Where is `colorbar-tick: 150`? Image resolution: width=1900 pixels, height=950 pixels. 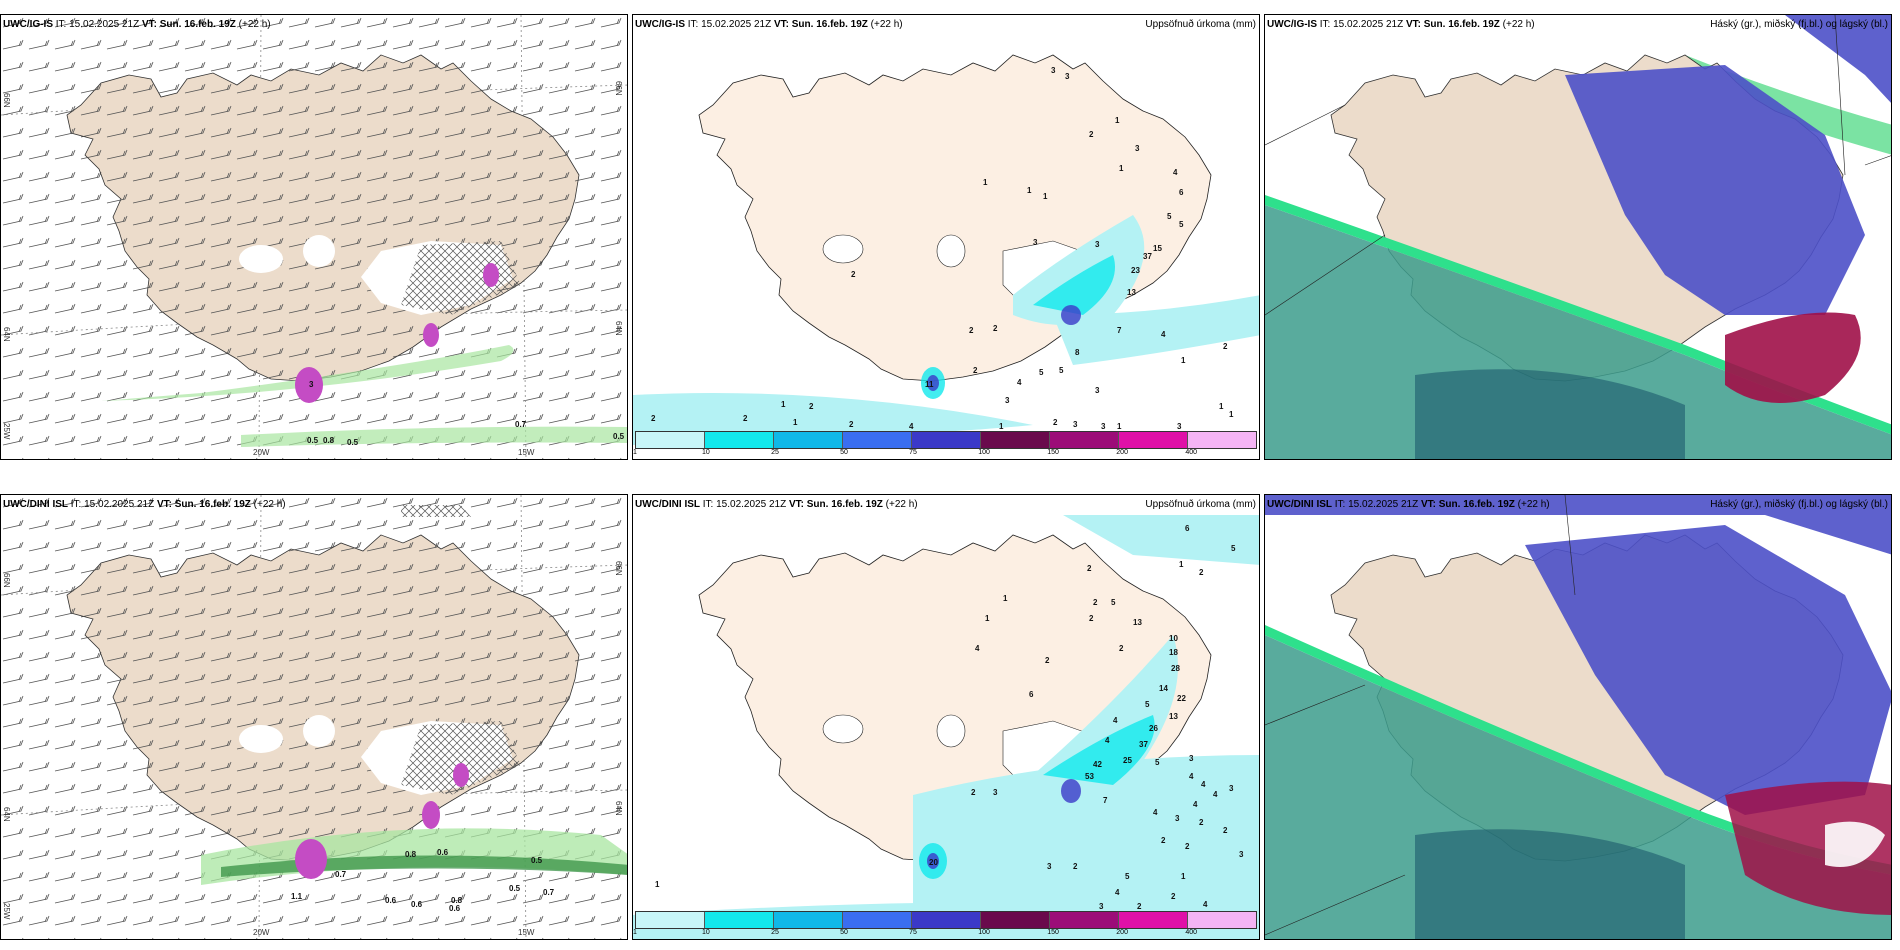
colorbar-tick: 150 is located at coordinates (1053, 932).